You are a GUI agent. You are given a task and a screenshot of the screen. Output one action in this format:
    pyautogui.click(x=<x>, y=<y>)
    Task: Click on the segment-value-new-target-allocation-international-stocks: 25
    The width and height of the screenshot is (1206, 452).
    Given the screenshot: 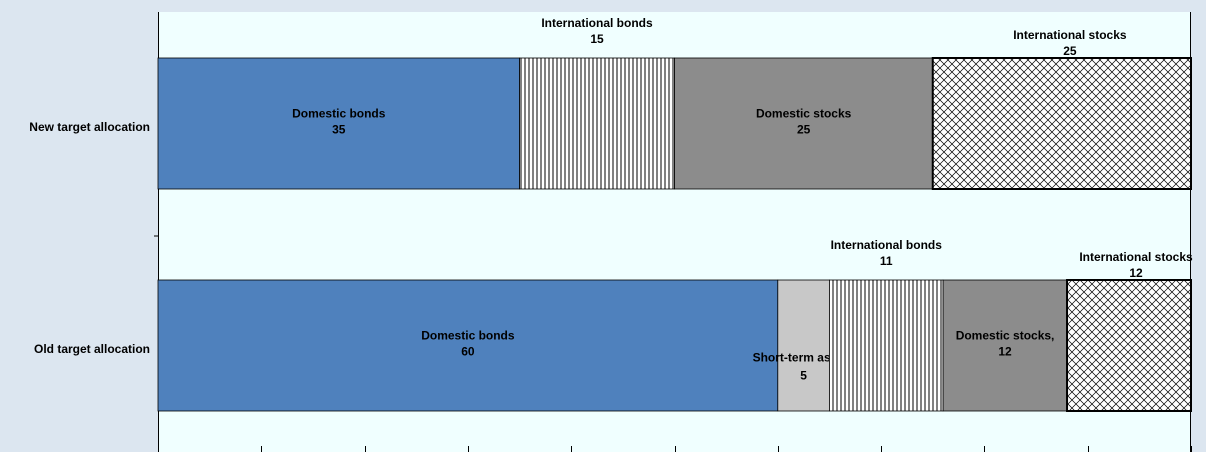 What is the action you would take?
    pyautogui.click(x=1070, y=51)
    